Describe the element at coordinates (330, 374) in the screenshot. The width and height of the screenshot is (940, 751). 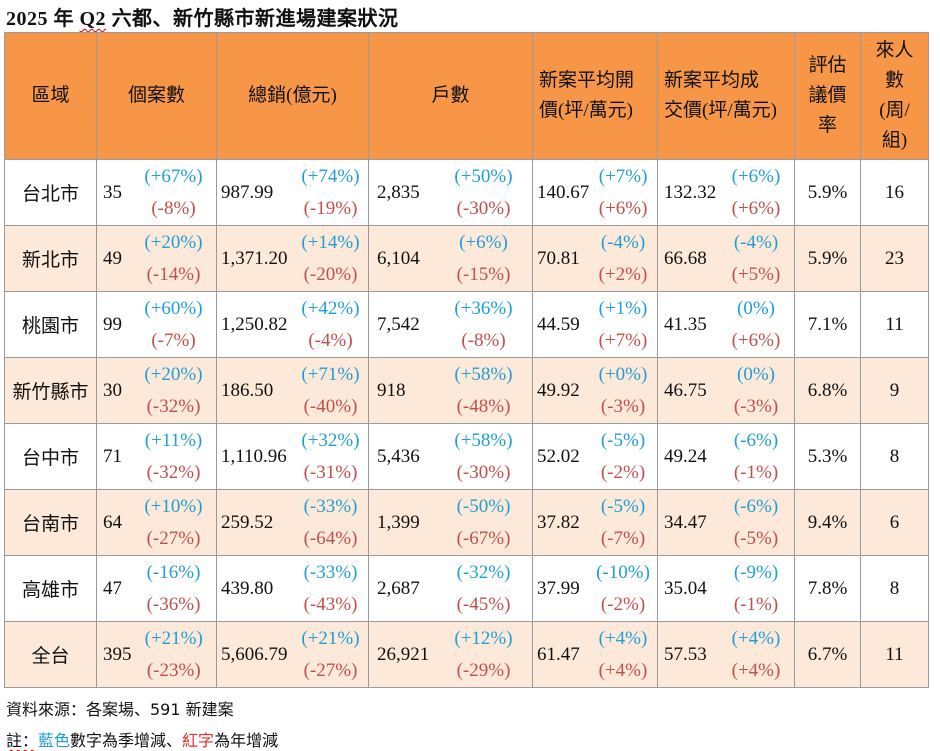
I see `sales-qoq-change: (+71%)` at that location.